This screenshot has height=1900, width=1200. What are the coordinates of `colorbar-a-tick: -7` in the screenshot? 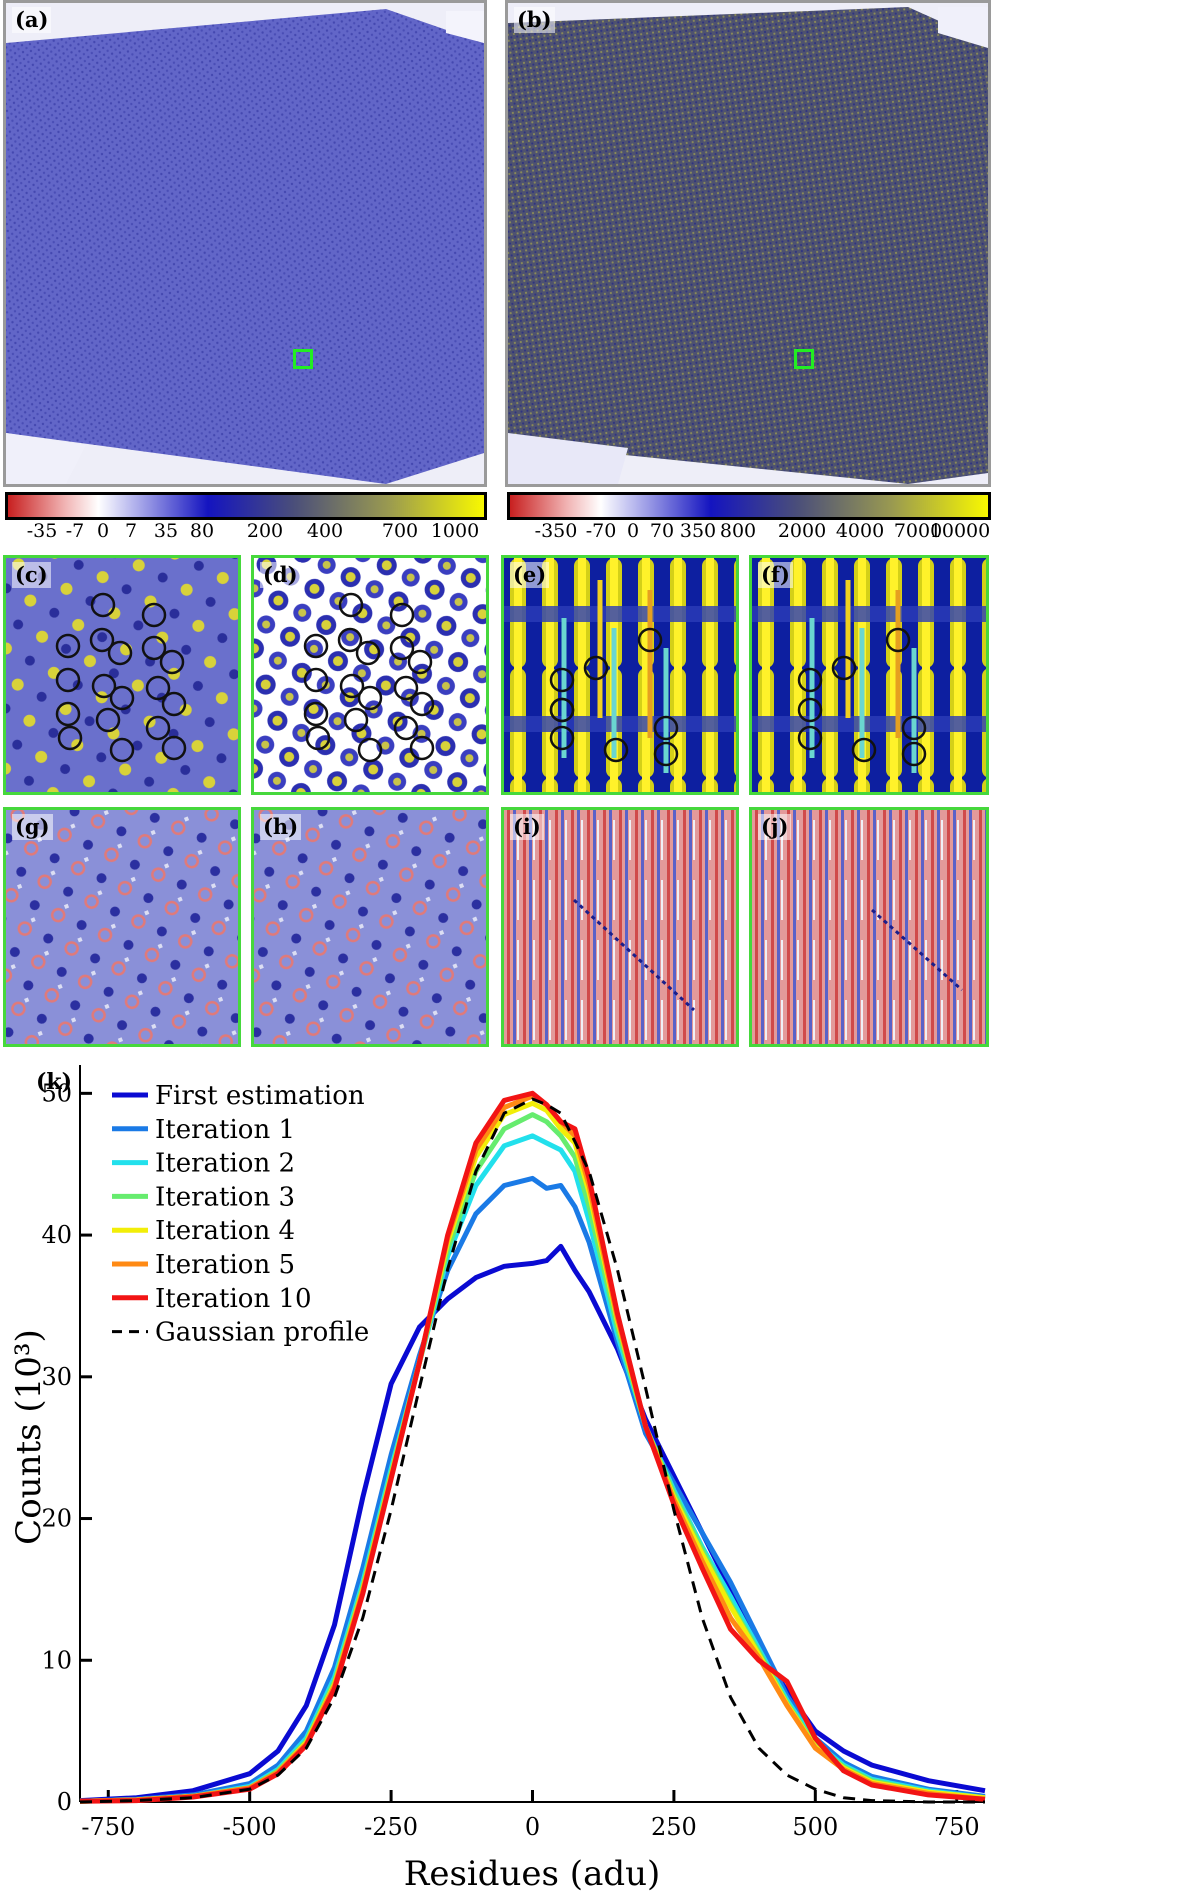 It's located at (75, 531).